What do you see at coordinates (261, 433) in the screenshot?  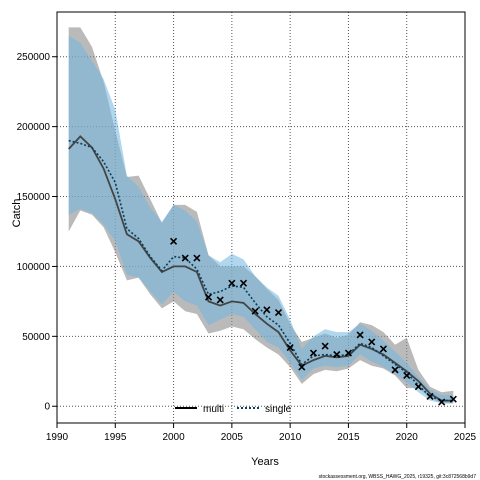 I see `x-axis: 1990 1995 2000 2005 2010 2015 2020 2025` at bounding box center [261, 433].